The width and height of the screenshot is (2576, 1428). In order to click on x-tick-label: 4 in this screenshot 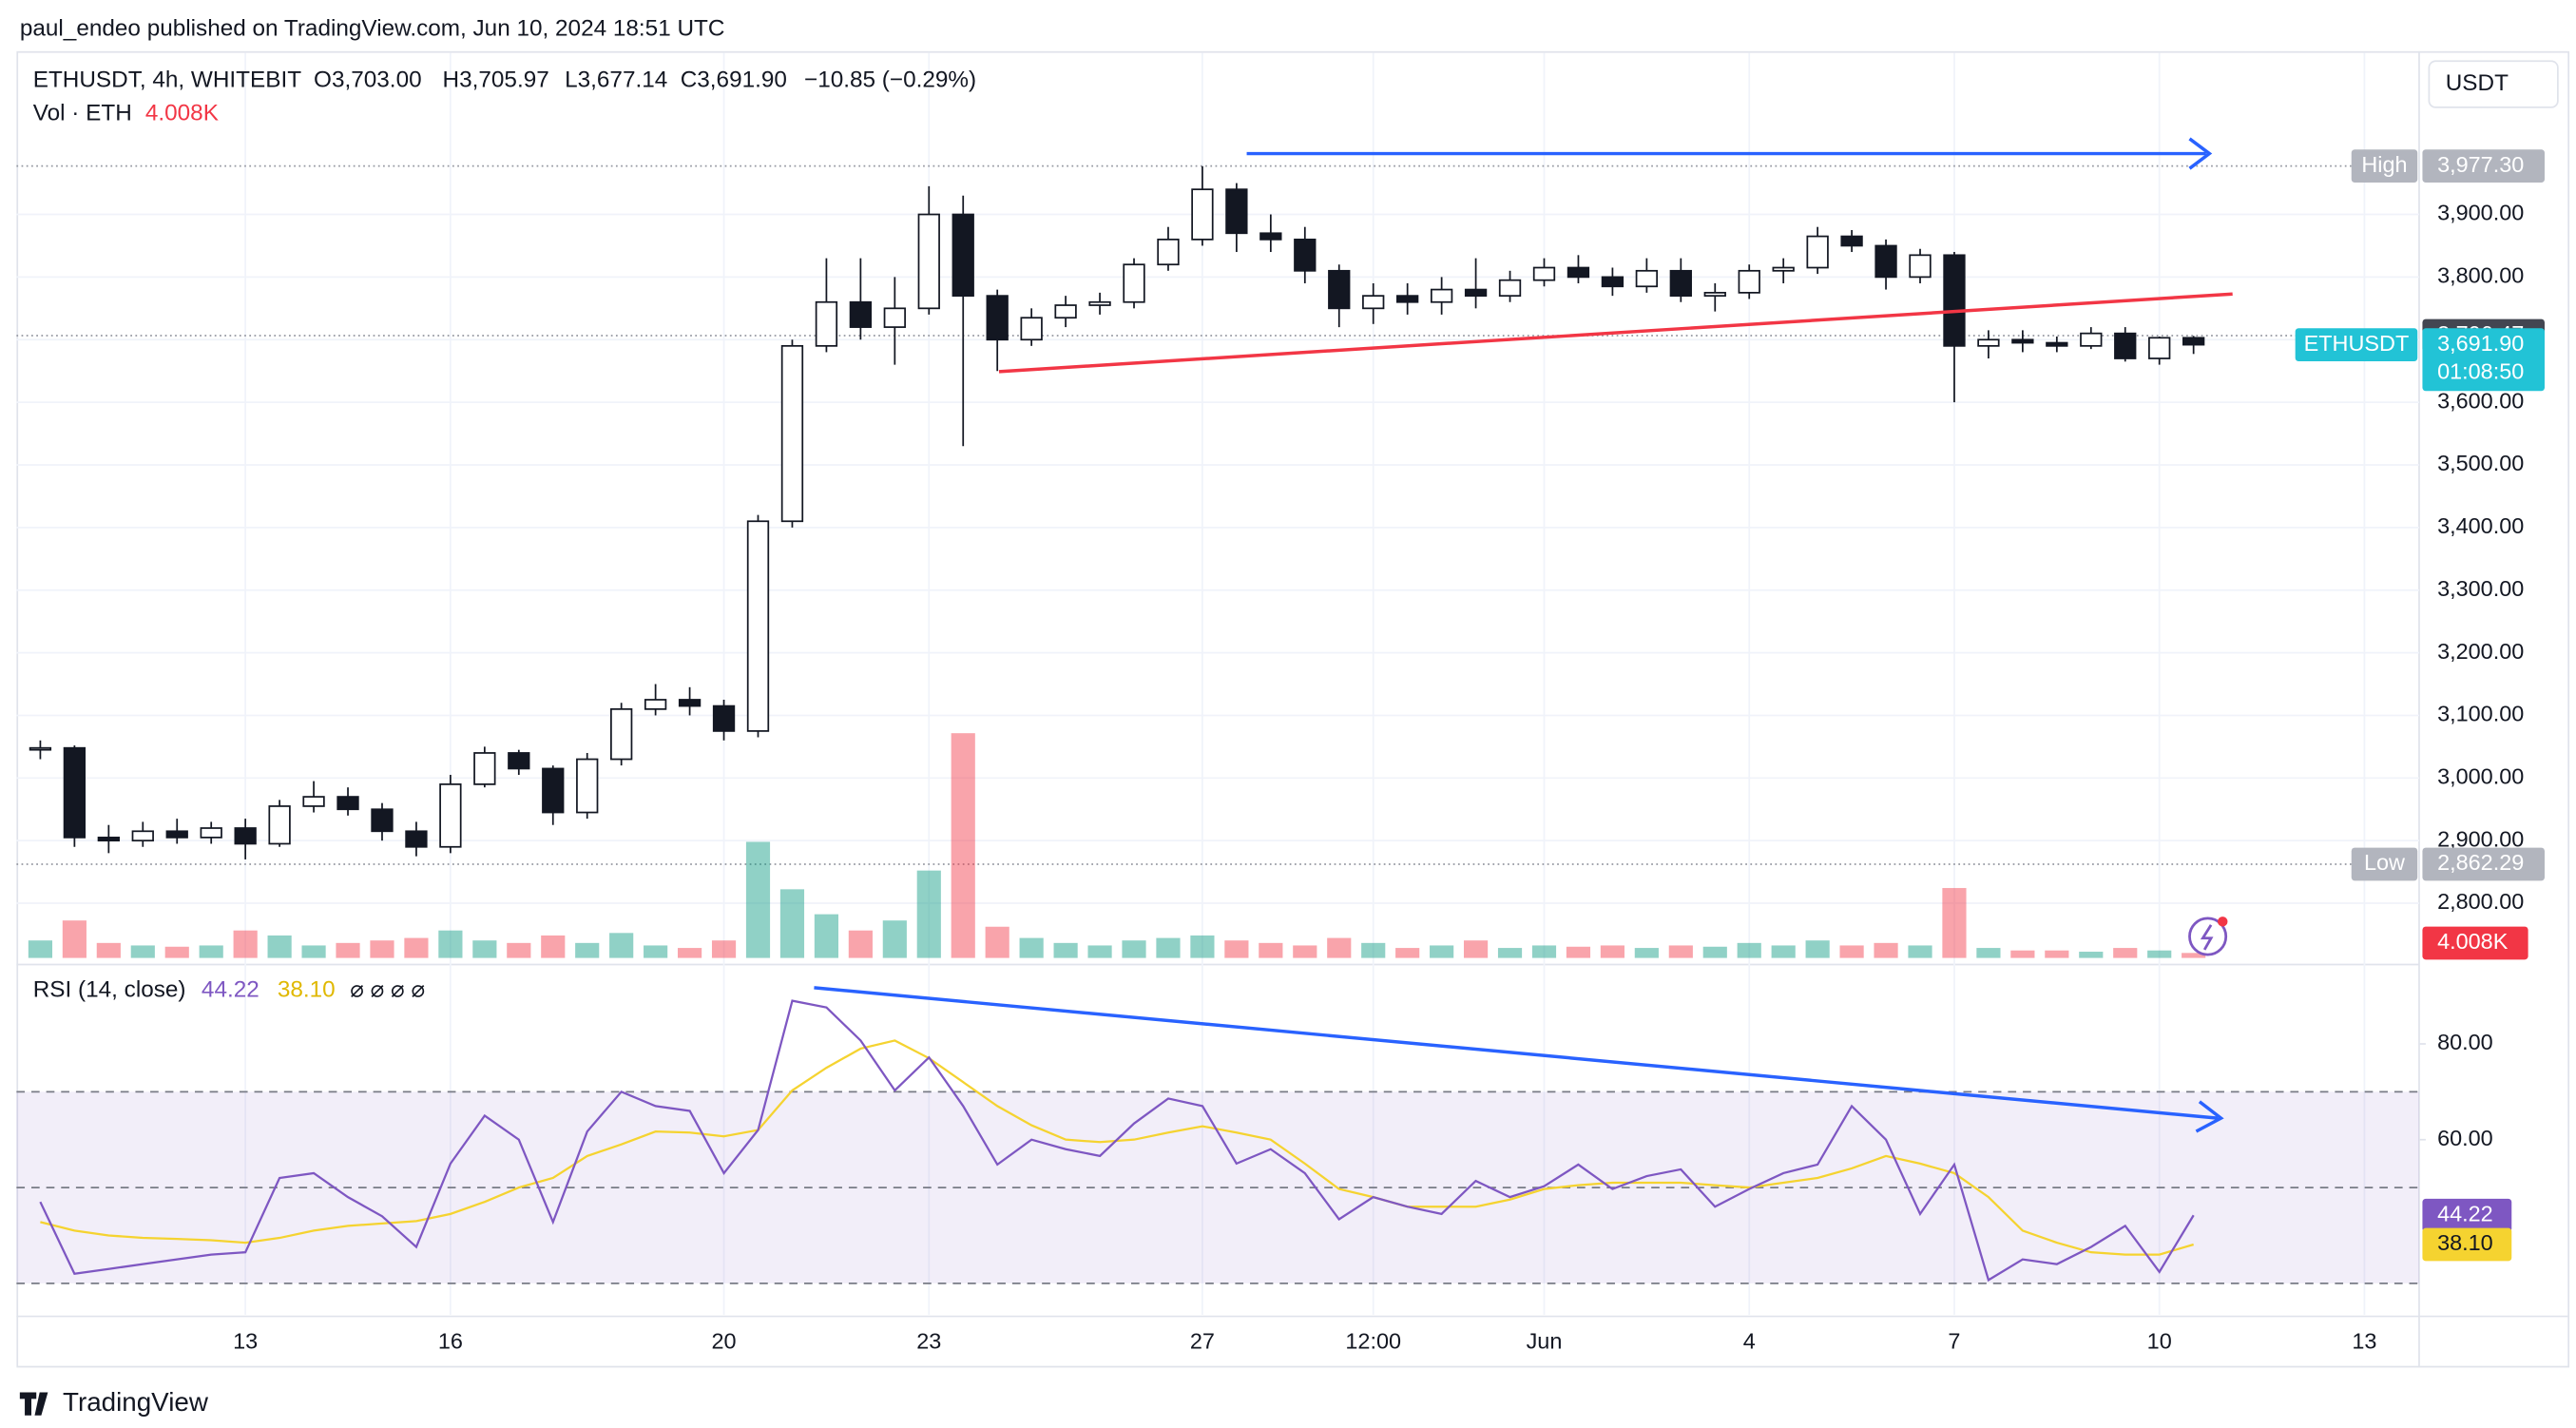, I will do `click(1750, 1342)`.